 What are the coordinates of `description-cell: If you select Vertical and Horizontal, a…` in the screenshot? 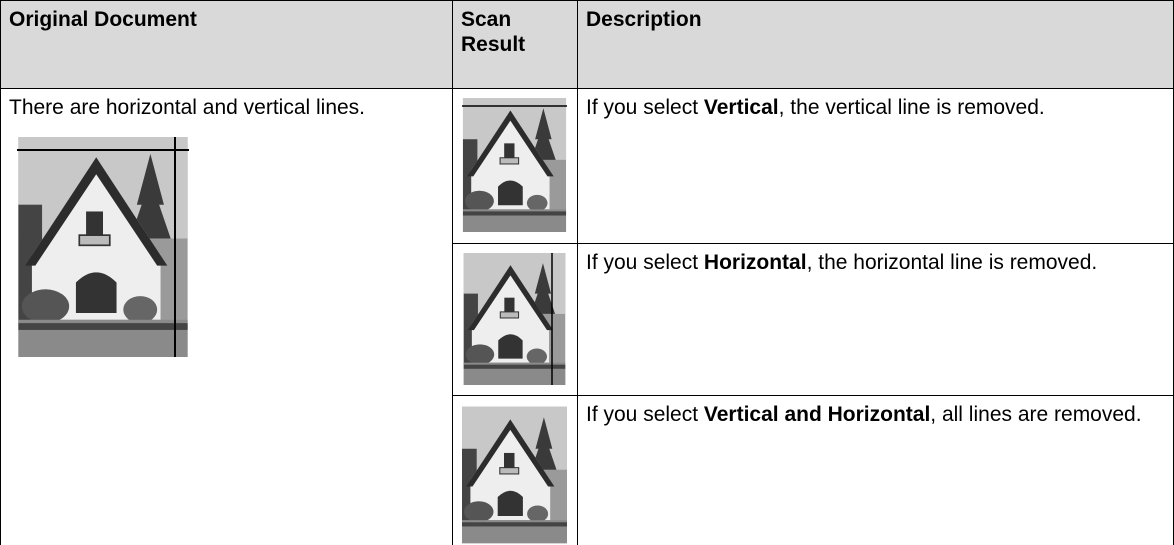 It's located at (875, 470).